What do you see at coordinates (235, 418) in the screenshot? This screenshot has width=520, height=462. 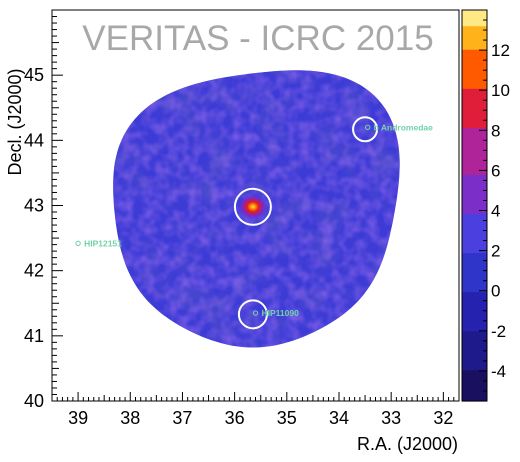 I see `x-tick-label: 36` at bounding box center [235, 418].